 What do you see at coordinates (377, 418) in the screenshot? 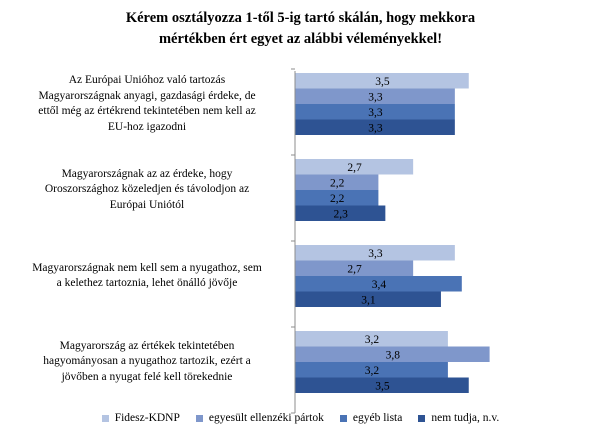
I see `legend-label: egyéb lista` at bounding box center [377, 418].